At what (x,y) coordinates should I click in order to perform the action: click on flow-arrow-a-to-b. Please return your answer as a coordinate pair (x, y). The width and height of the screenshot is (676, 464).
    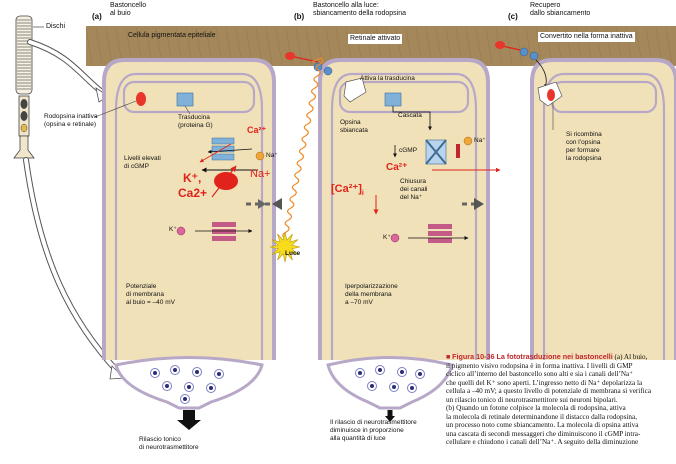
    Looking at the image, I should click on (277, 204).